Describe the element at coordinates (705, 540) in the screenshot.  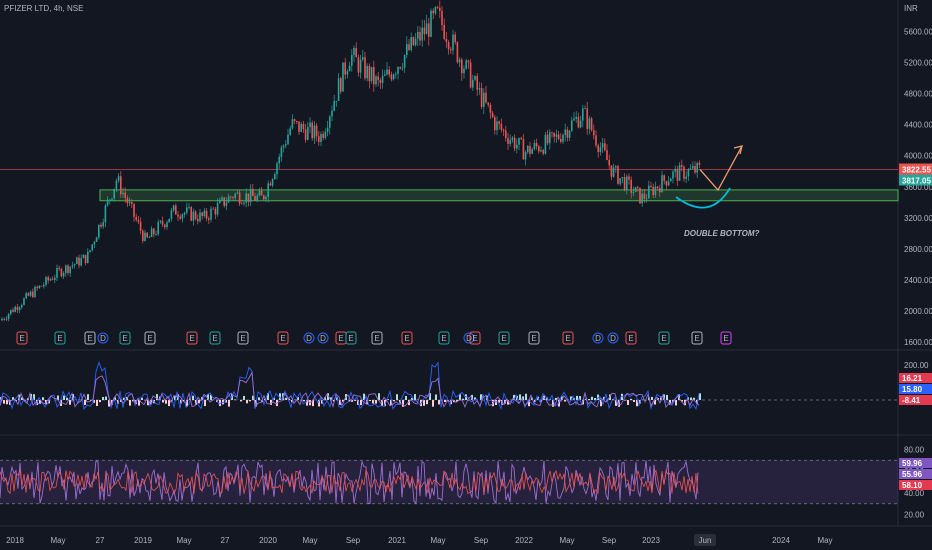
I see `time-axis-current-bg` at that location.